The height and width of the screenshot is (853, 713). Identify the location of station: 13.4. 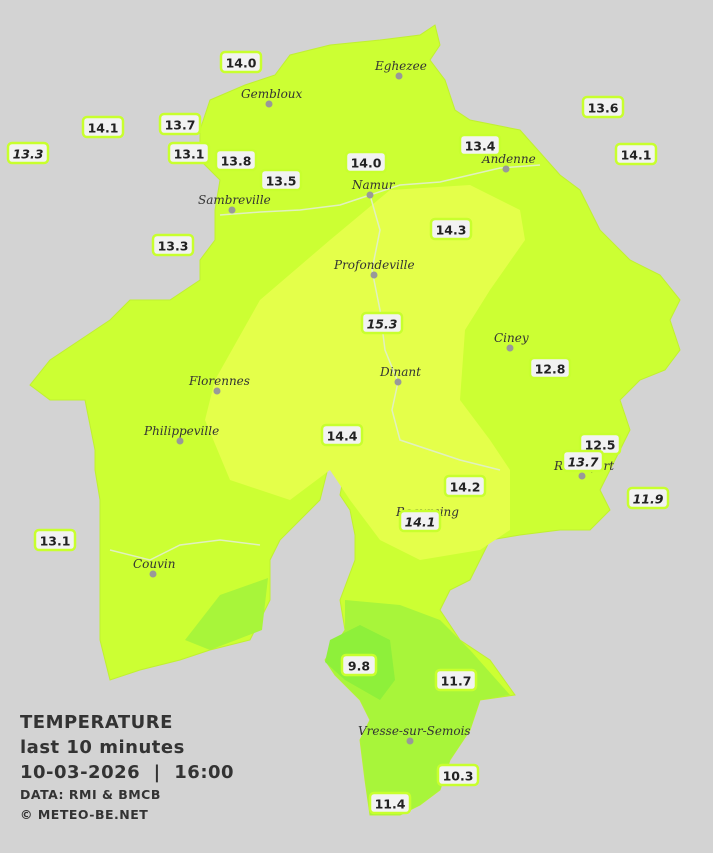
(480, 145).